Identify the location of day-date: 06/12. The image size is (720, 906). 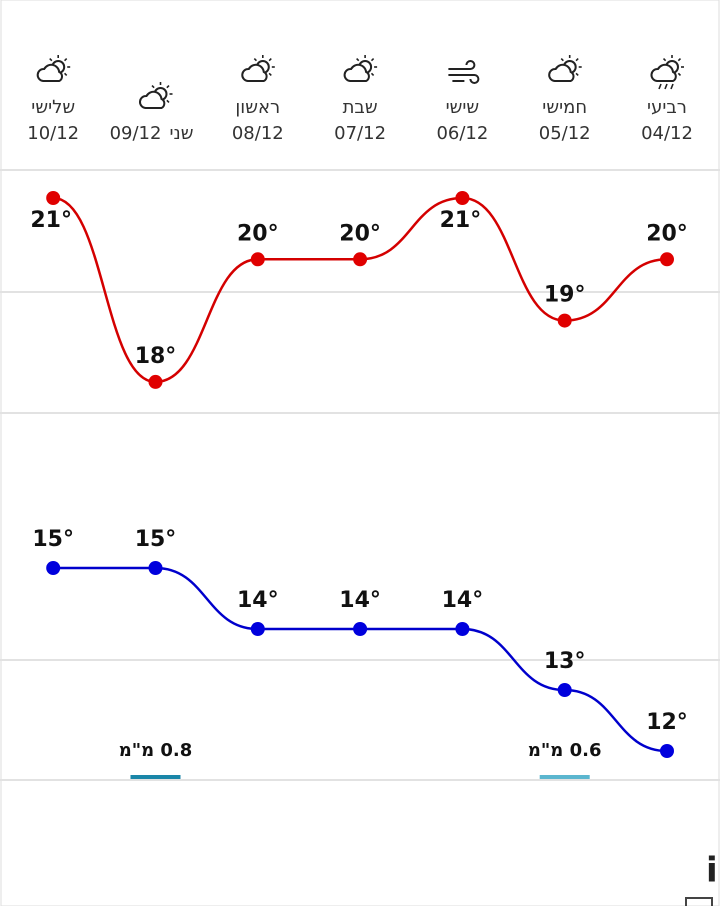
(462, 133).